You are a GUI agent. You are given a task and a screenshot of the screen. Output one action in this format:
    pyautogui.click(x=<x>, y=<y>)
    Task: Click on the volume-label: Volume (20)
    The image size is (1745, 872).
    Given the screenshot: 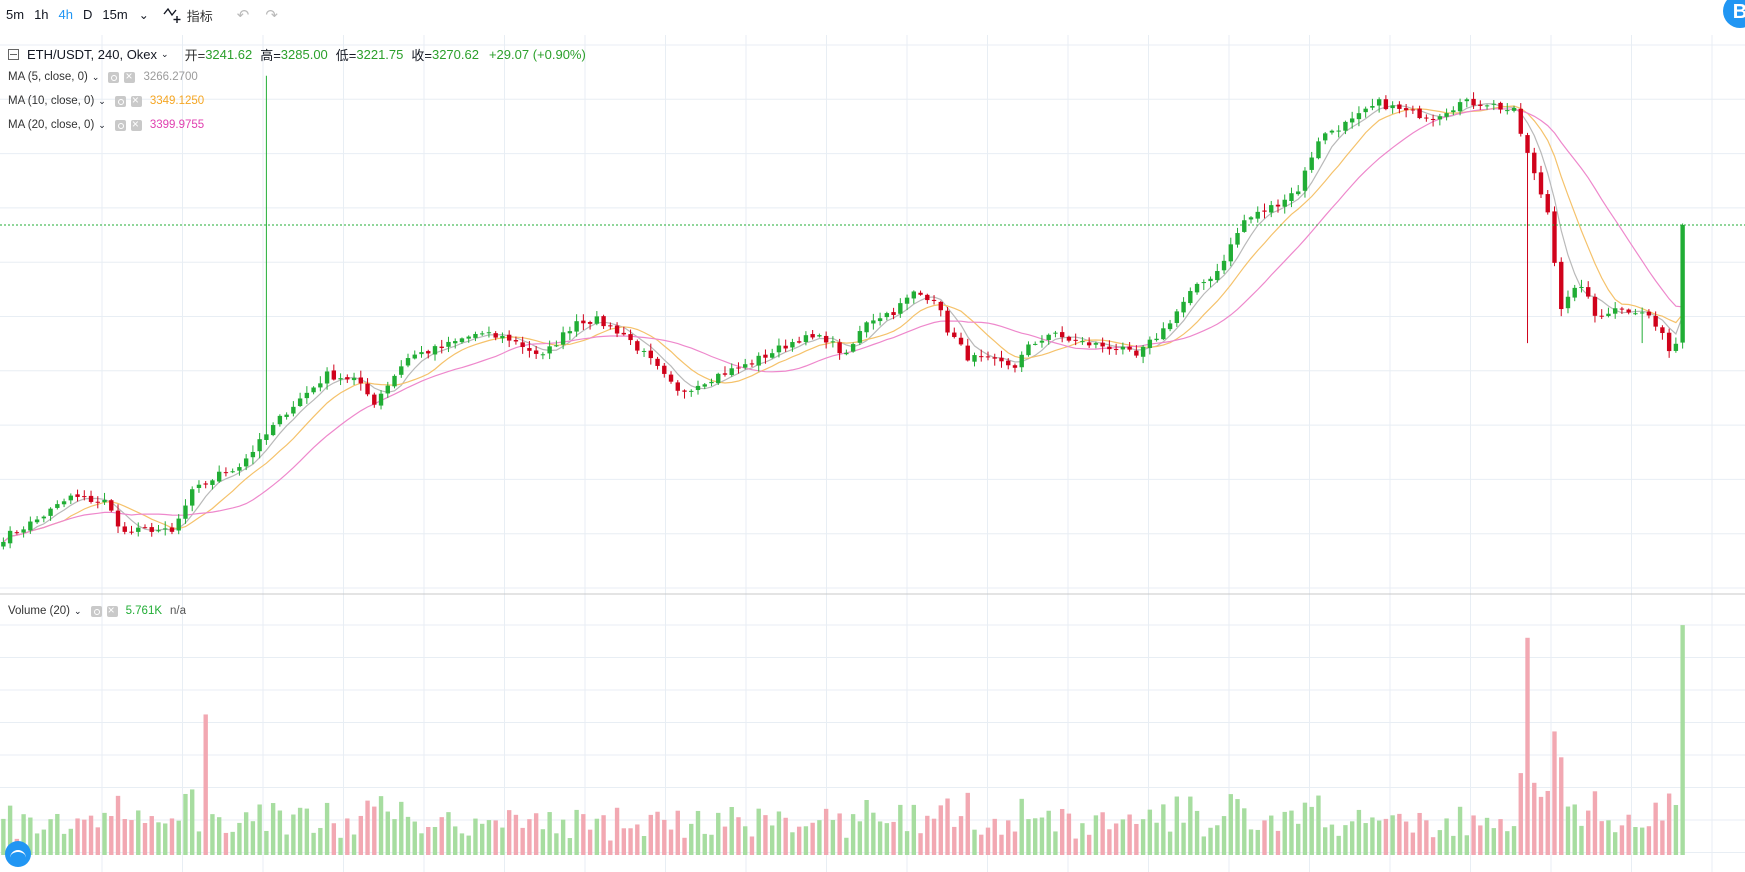 What is the action you would take?
    pyautogui.click(x=39, y=611)
    